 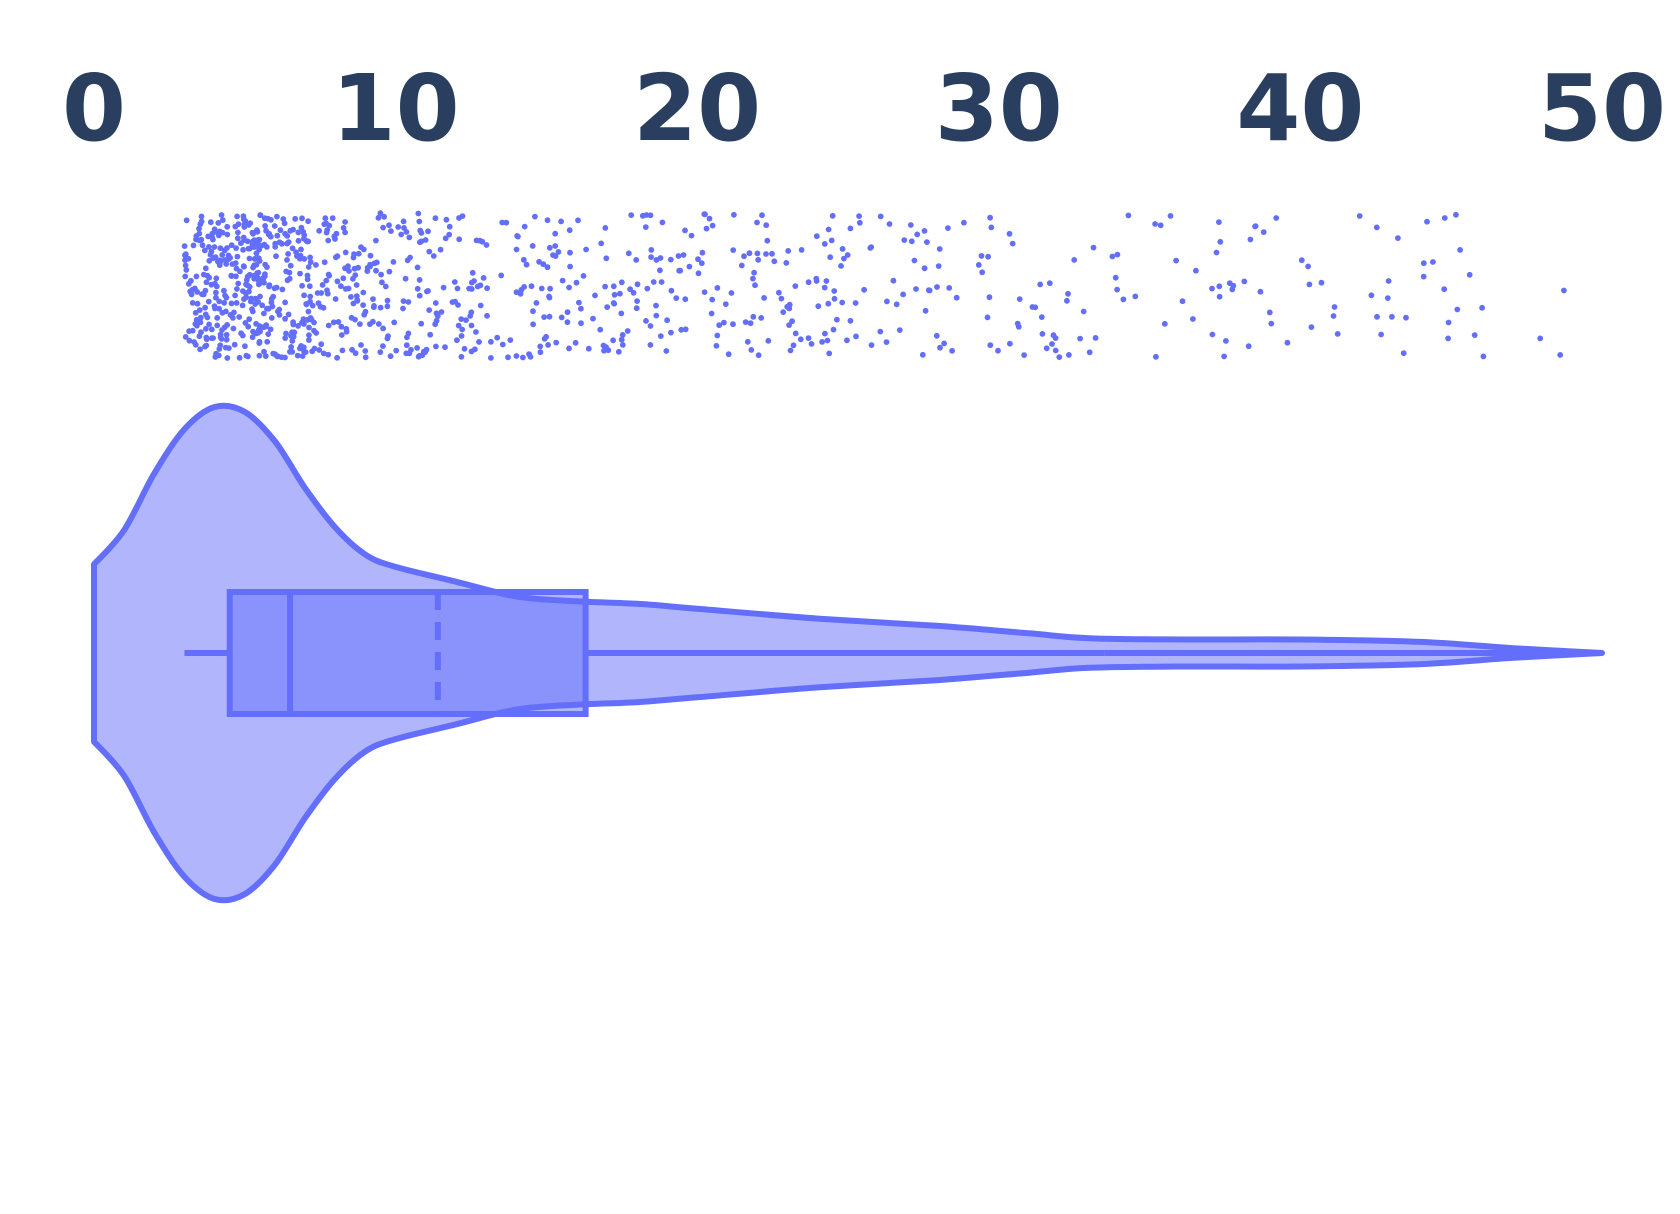 What do you see at coordinates (1300, 108) in the screenshot?
I see `x-tick-label: 40` at bounding box center [1300, 108].